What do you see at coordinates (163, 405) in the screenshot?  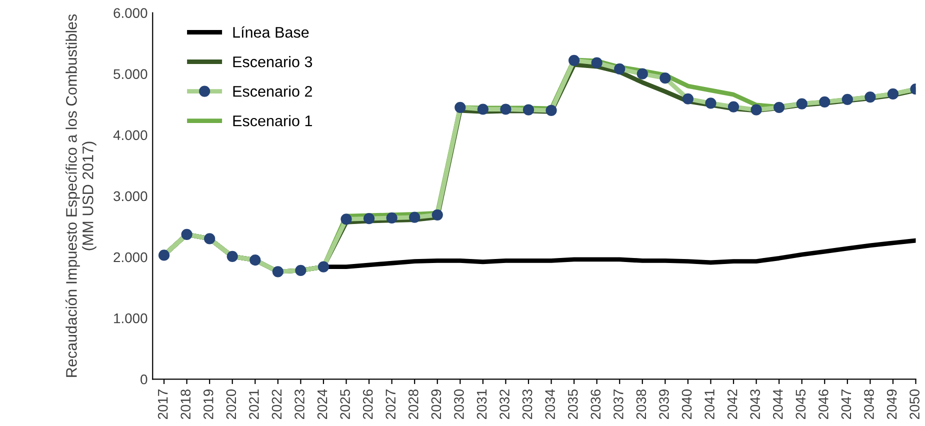 I see `x-tick-label: 2017` at bounding box center [163, 405].